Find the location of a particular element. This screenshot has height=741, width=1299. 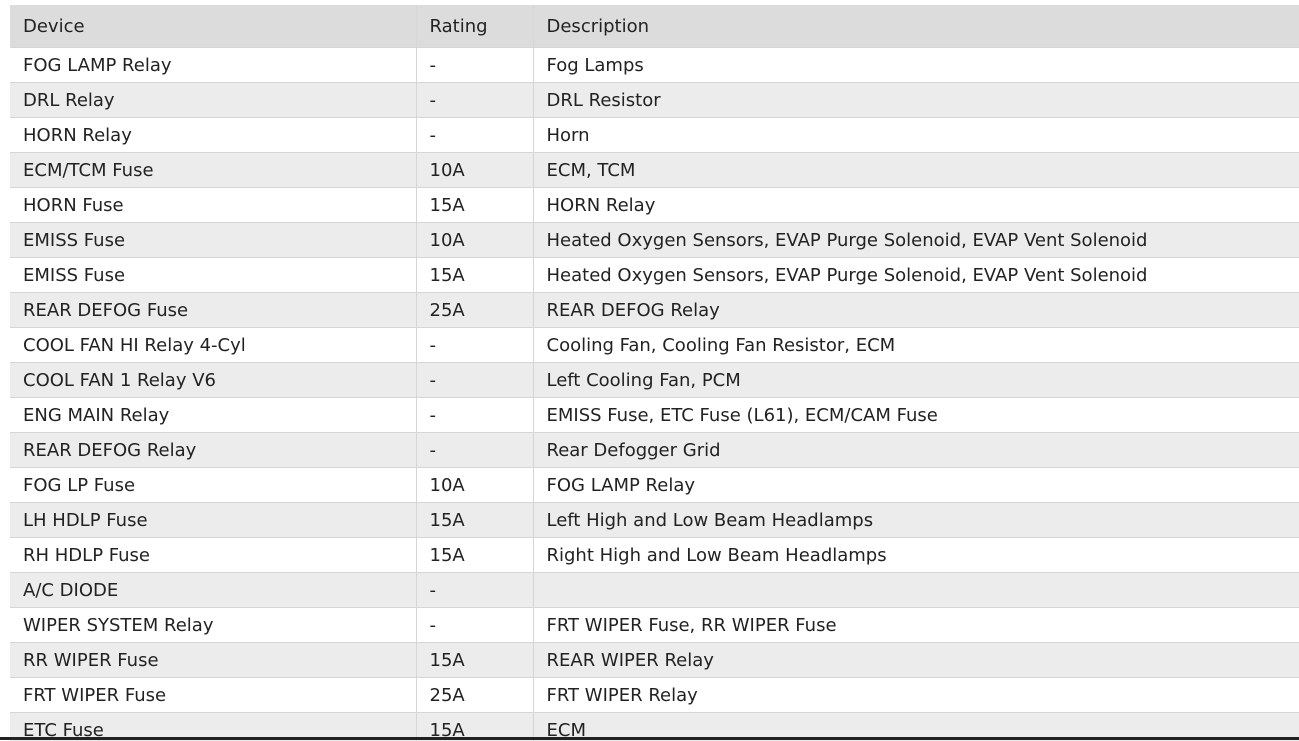

table-row: FOG LAMP Relay - Fog Lamps is located at coordinates (654, 65).